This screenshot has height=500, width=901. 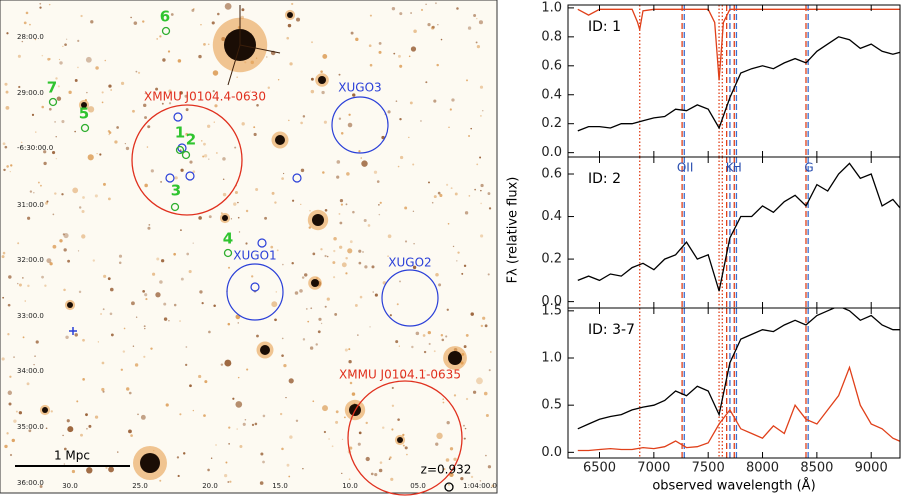 I want to click on ra-label: 10.0, so click(x=350, y=486).